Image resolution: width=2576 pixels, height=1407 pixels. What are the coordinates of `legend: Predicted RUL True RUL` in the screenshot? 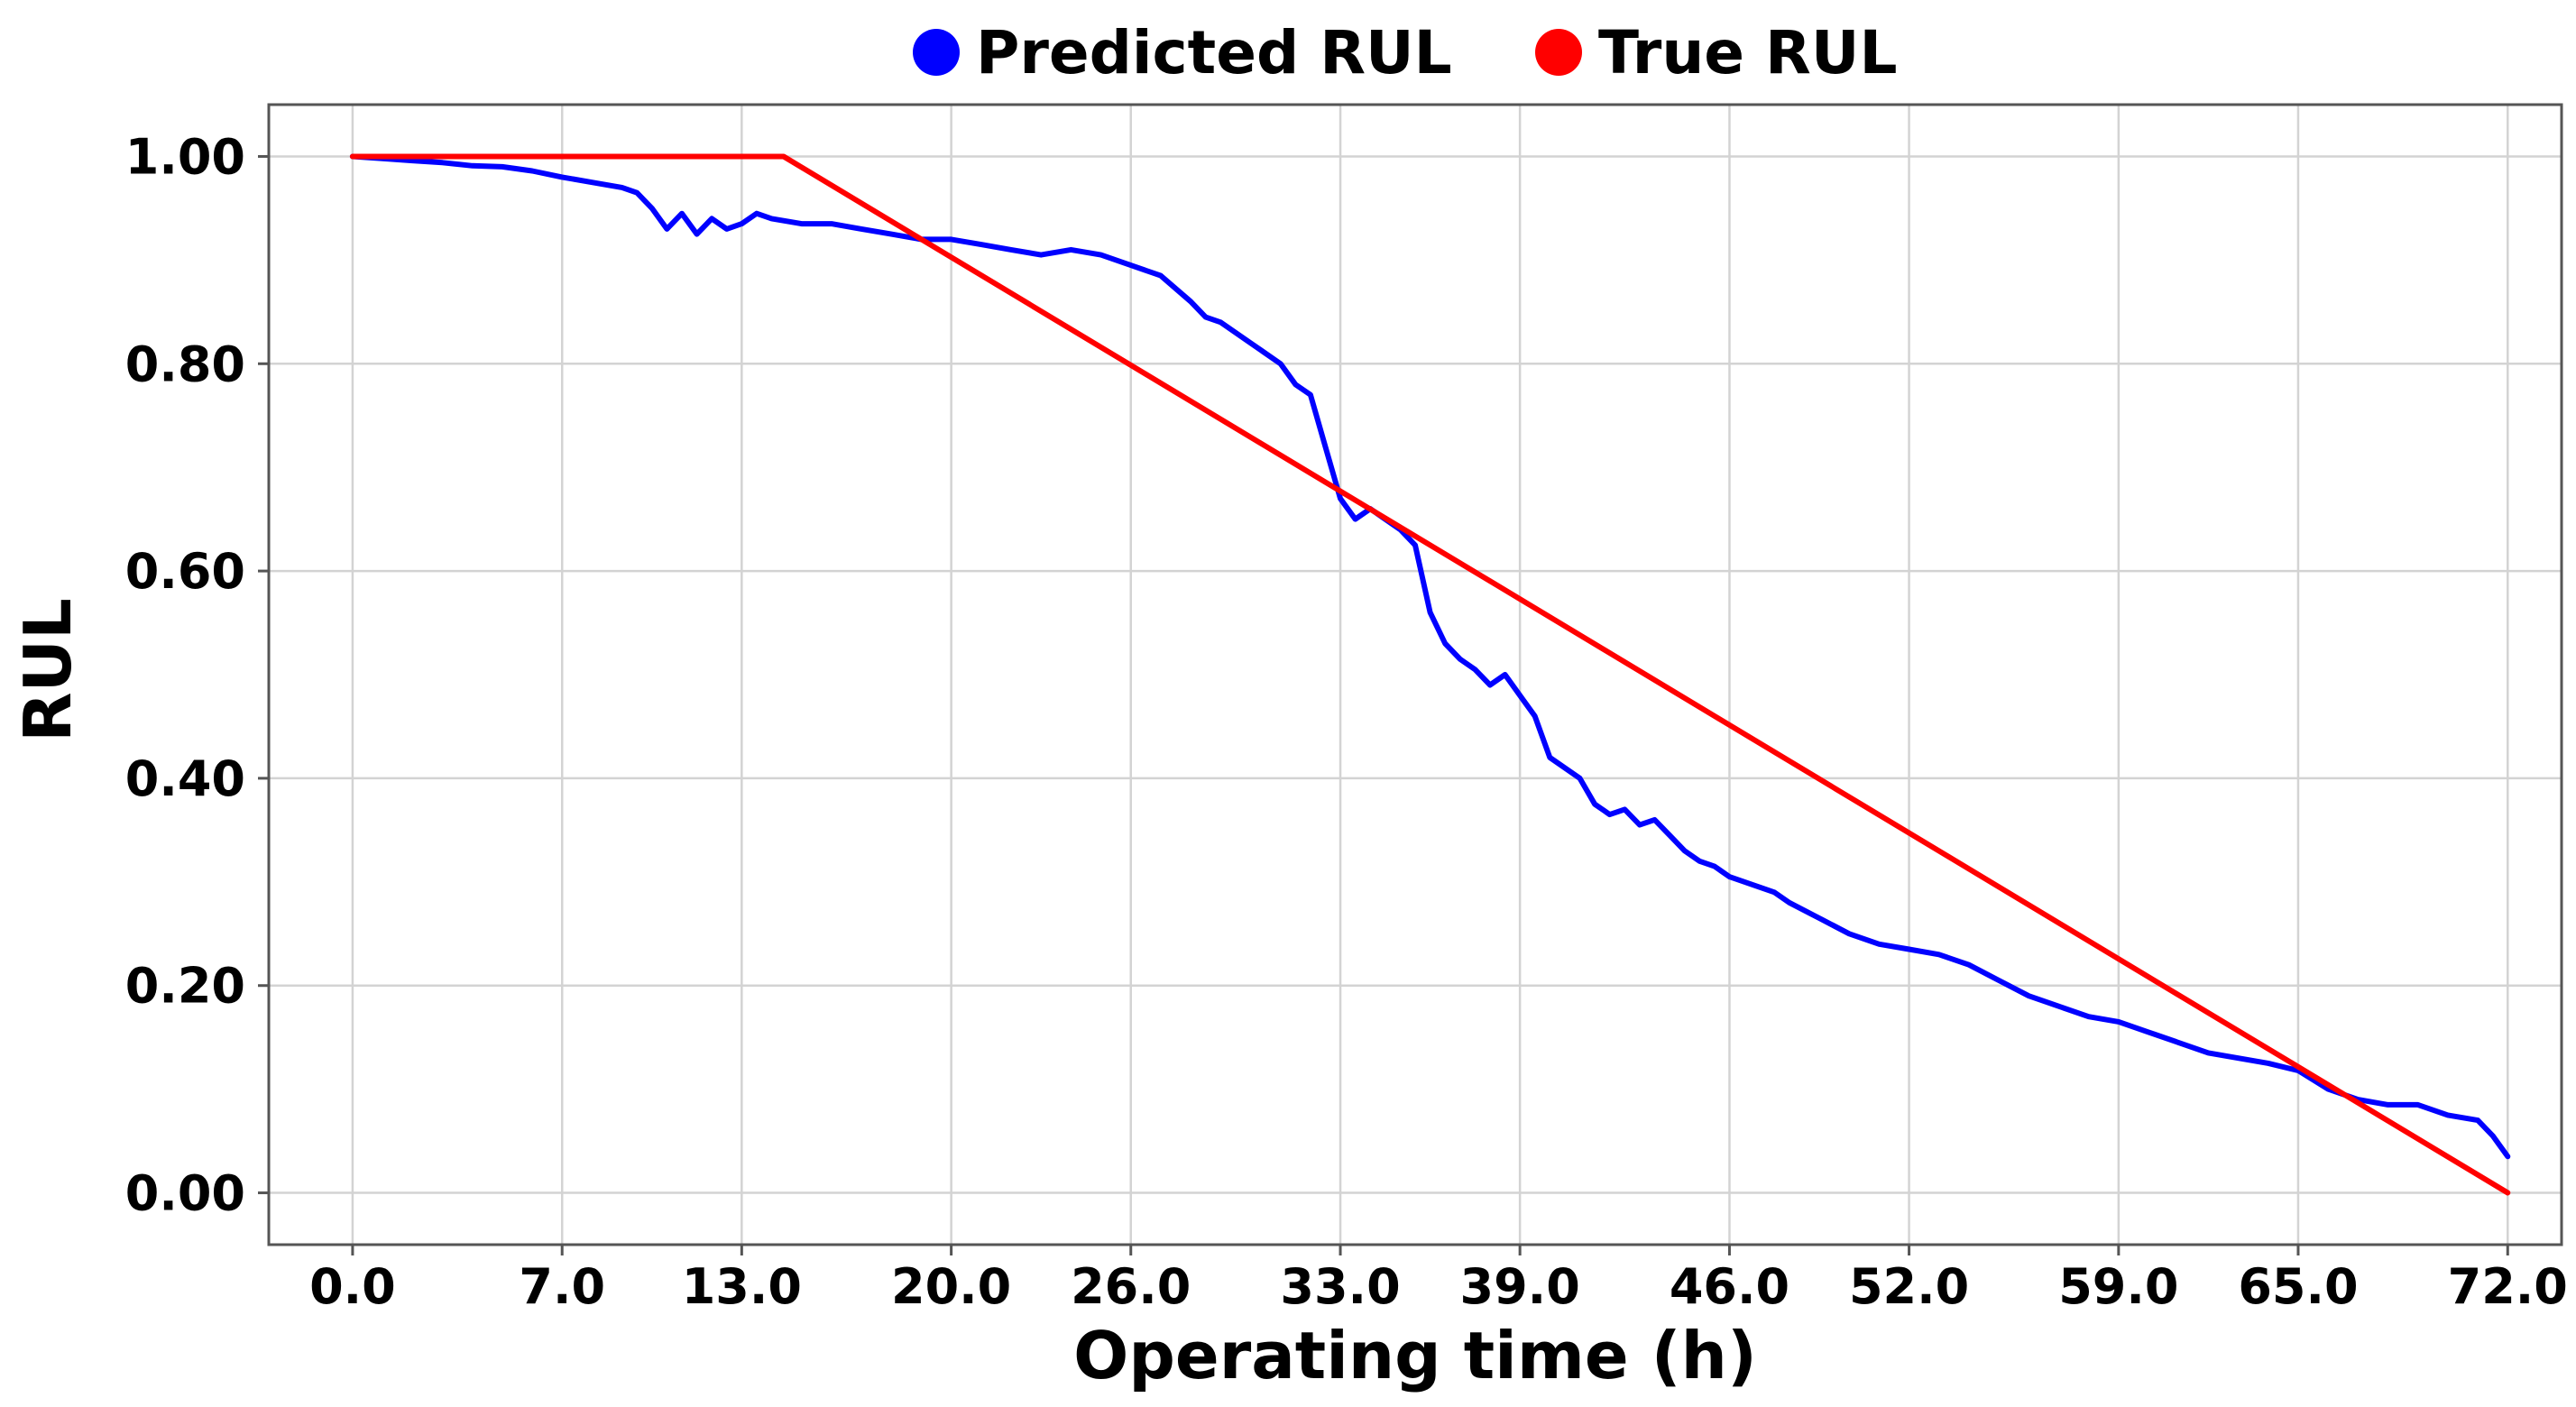 It's located at (1405, 52).